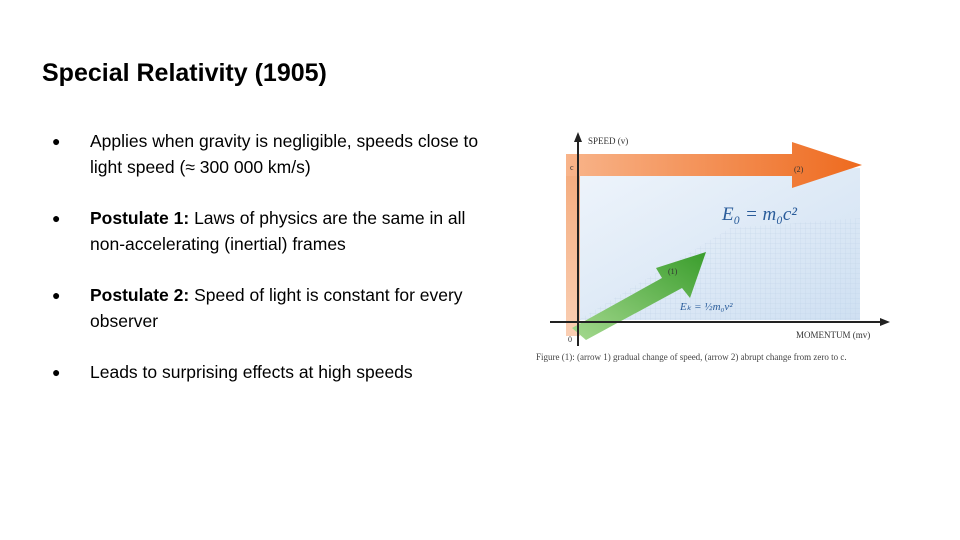  What do you see at coordinates (578, 137) in the screenshot?
I see `speed-axis-arrowhead-icon` at bounding box center [578, 137].